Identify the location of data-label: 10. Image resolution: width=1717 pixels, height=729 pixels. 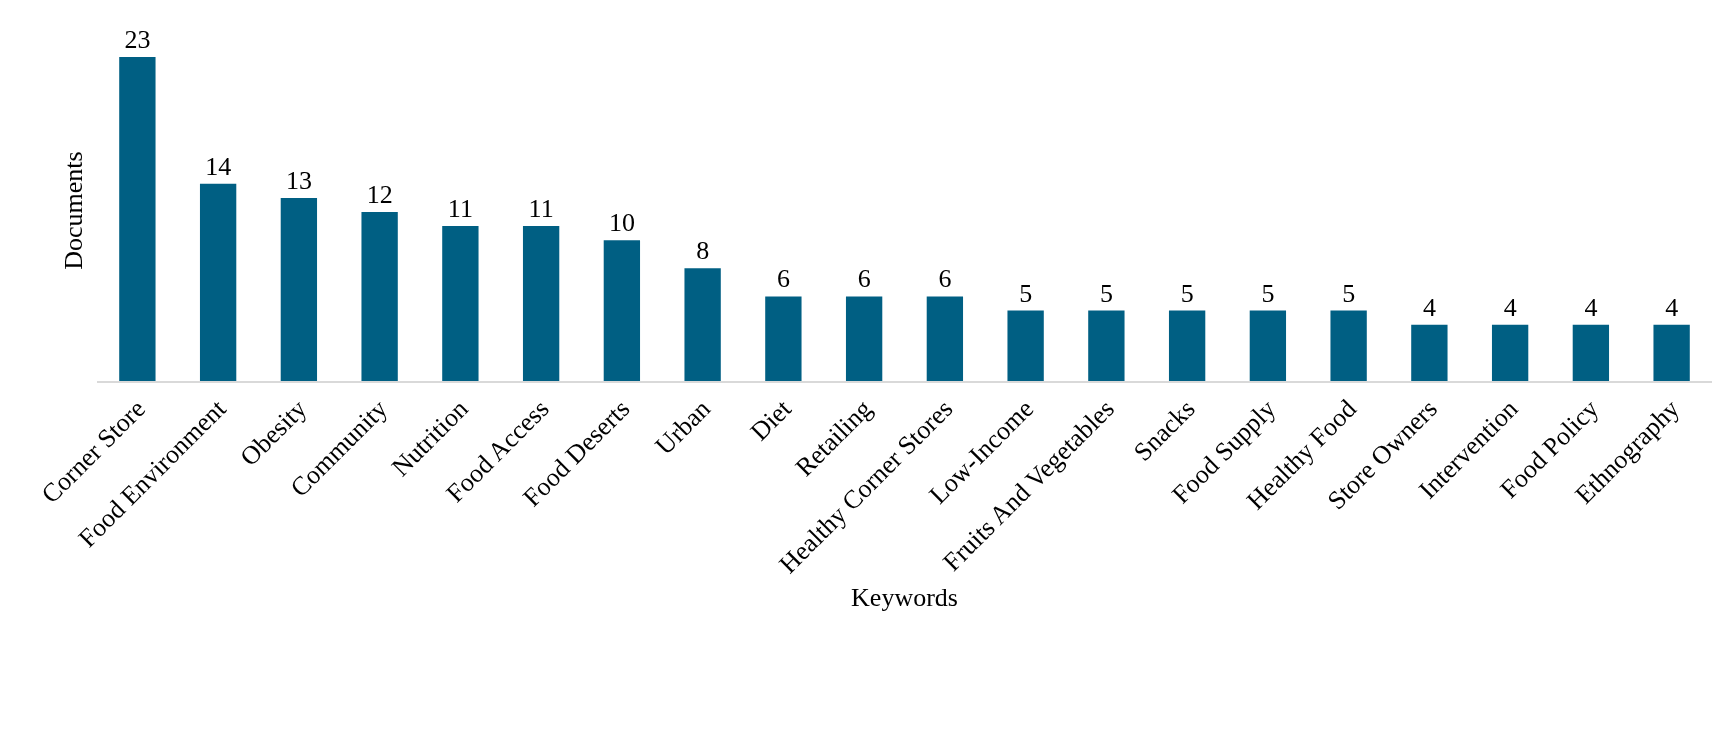
(621, 223).